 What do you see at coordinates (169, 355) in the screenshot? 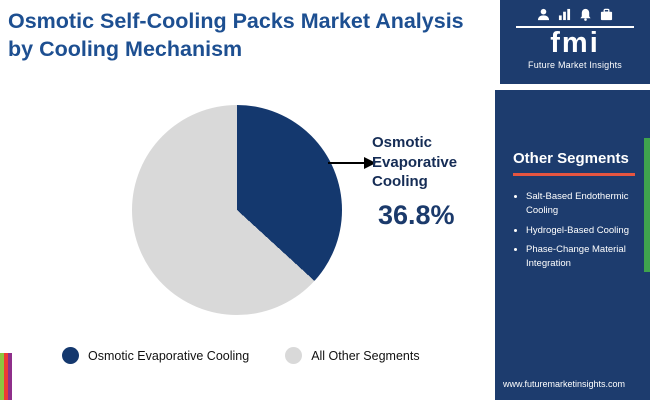
I see `legend-label: Osmotic Evaporative Cooling` at bounding box center [169, 355].